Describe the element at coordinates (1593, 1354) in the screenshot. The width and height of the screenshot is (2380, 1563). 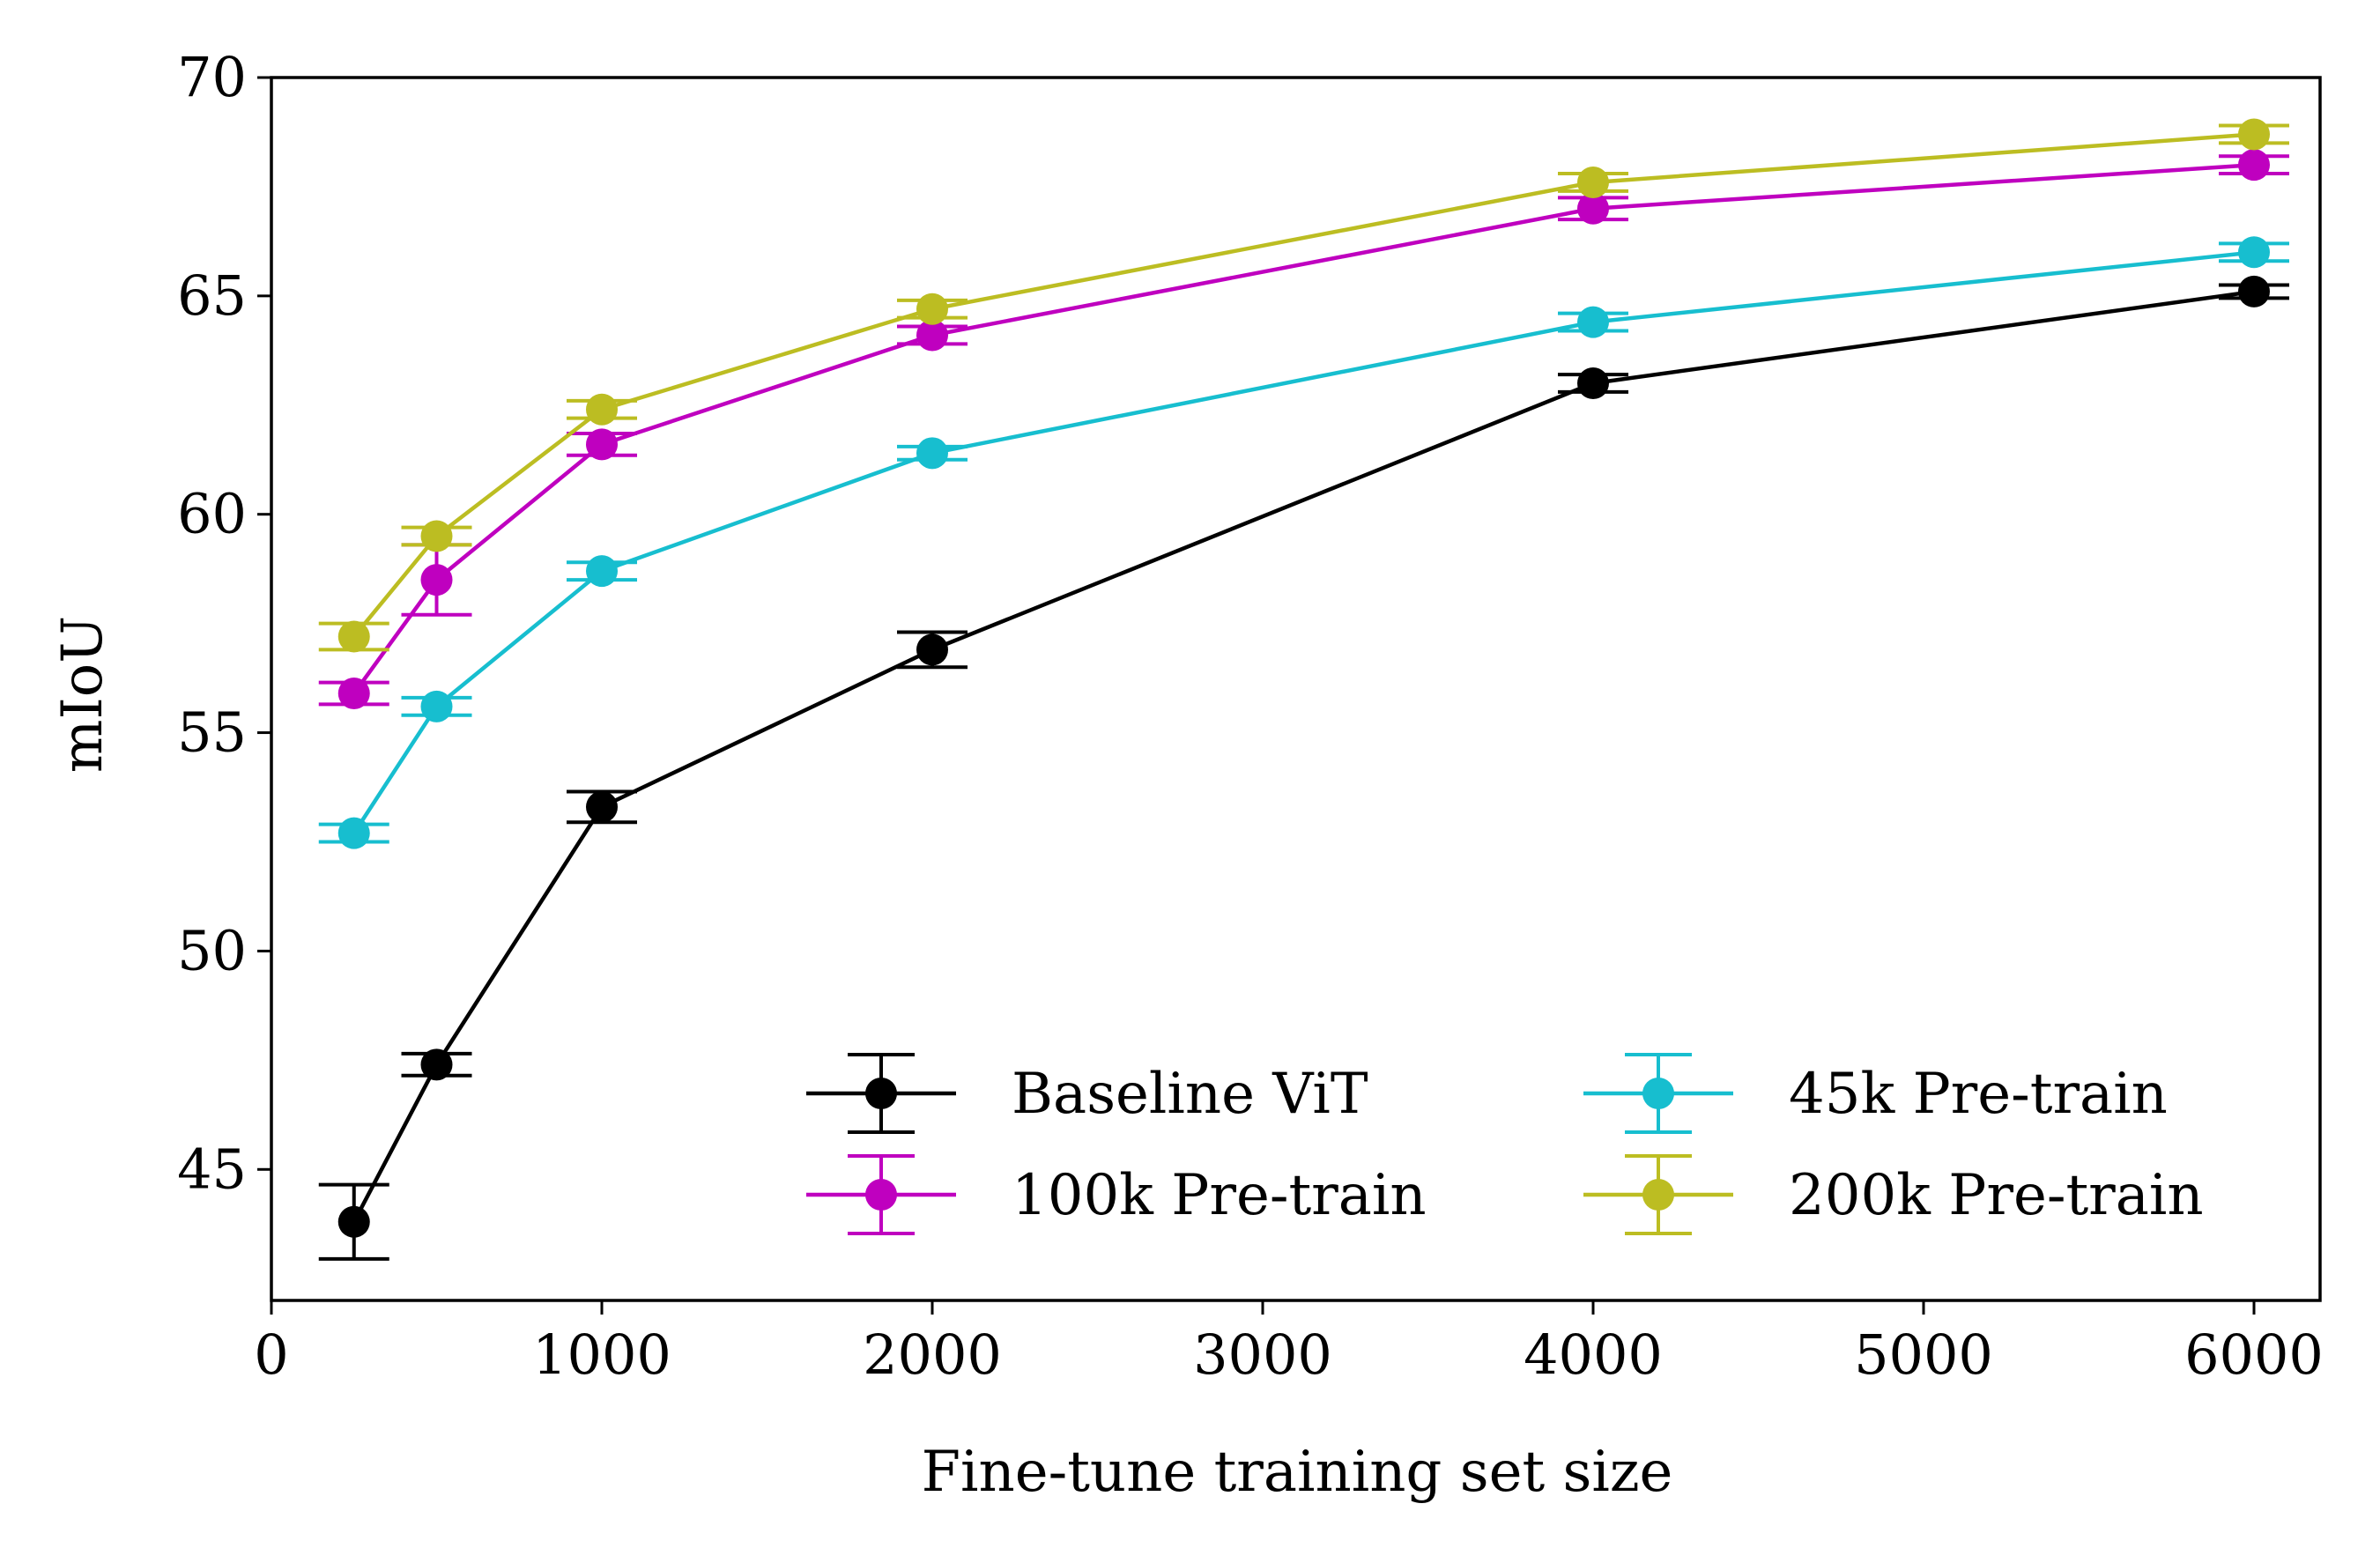
I see `x-tick-label: 4000` at that location.